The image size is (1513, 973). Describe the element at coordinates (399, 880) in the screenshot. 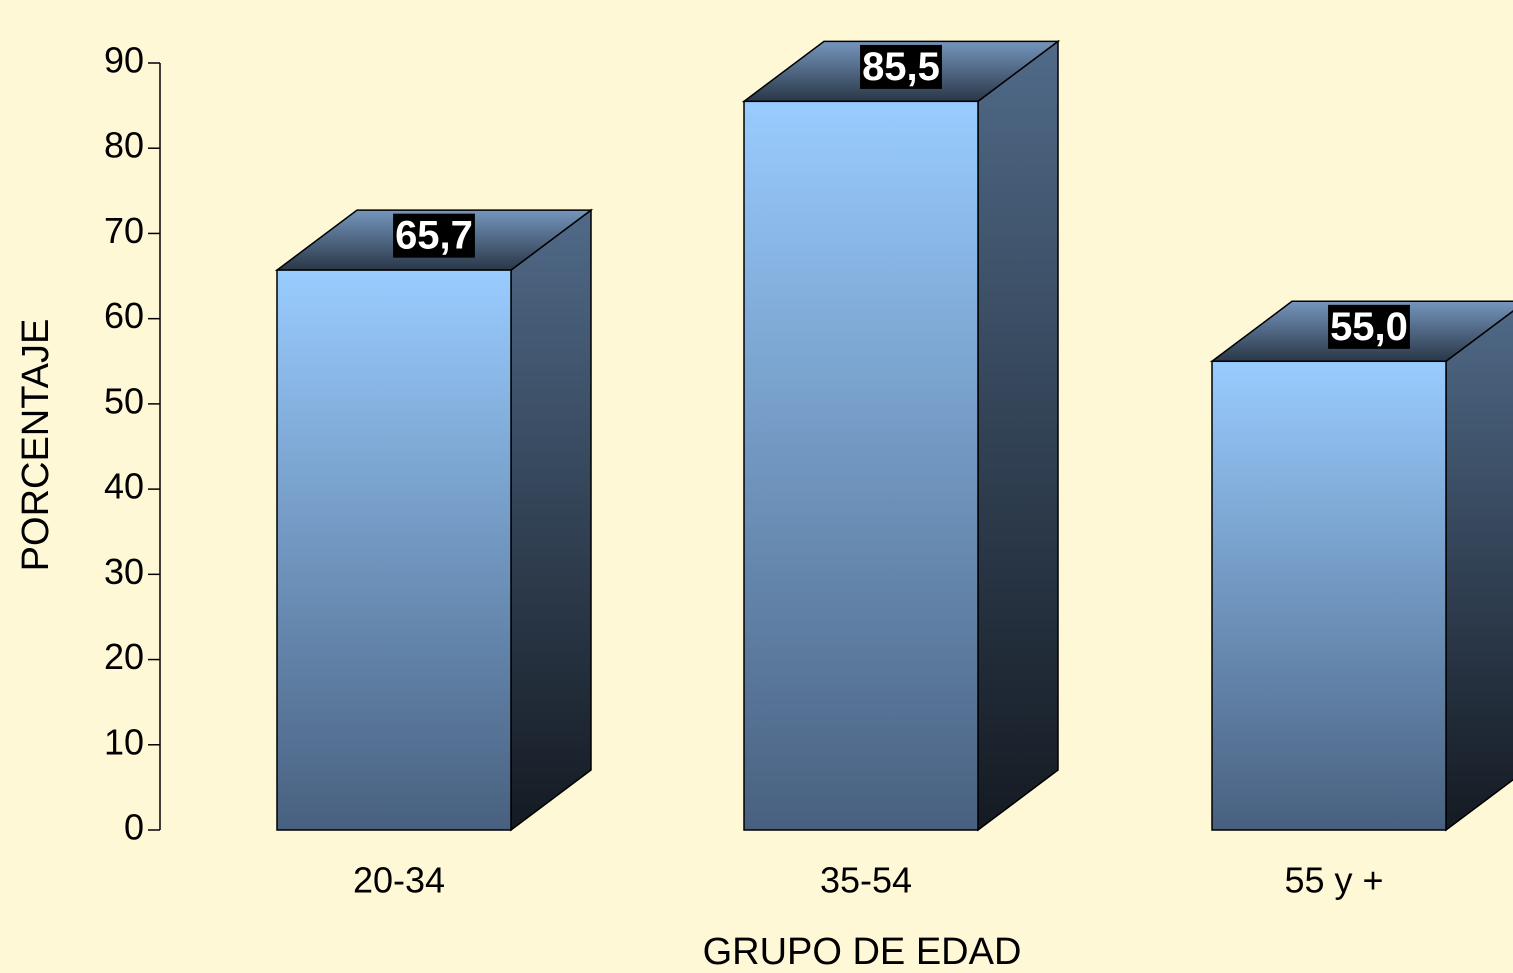

I see `x-tick-label: 20-34` at that location.